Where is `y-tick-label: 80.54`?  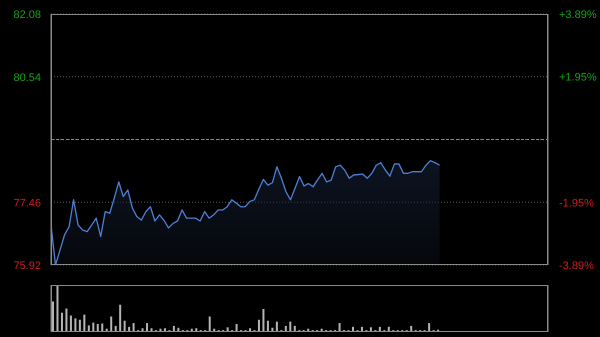 y-tick-label: 80.54 is located at coordinates (27, 78).